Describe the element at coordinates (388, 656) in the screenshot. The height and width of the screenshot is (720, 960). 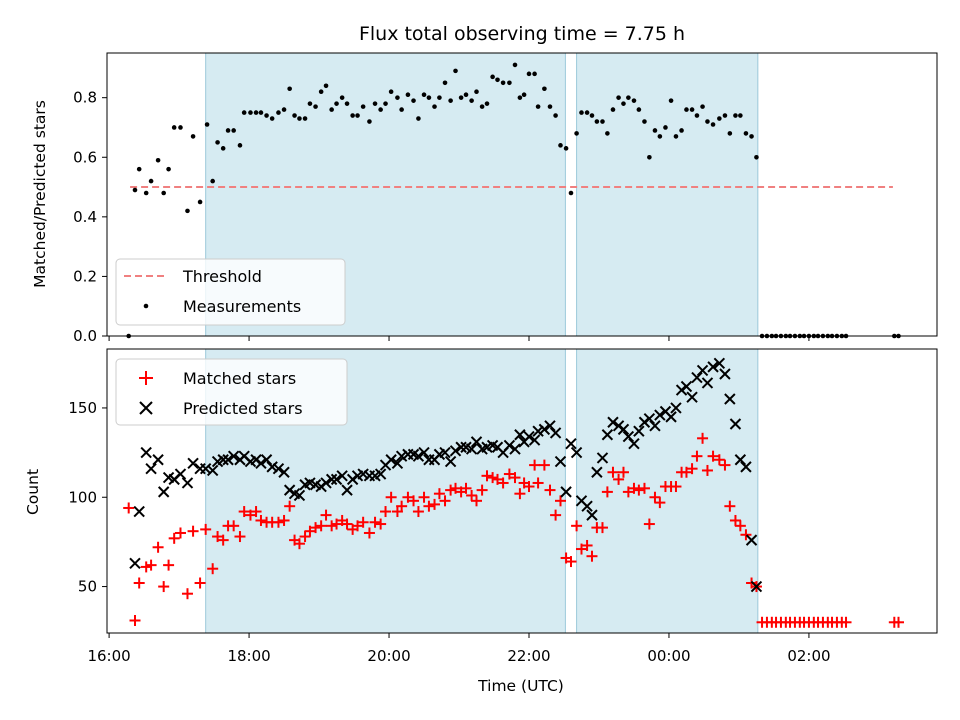
I see `x-tick-label: 20:00` at that location.